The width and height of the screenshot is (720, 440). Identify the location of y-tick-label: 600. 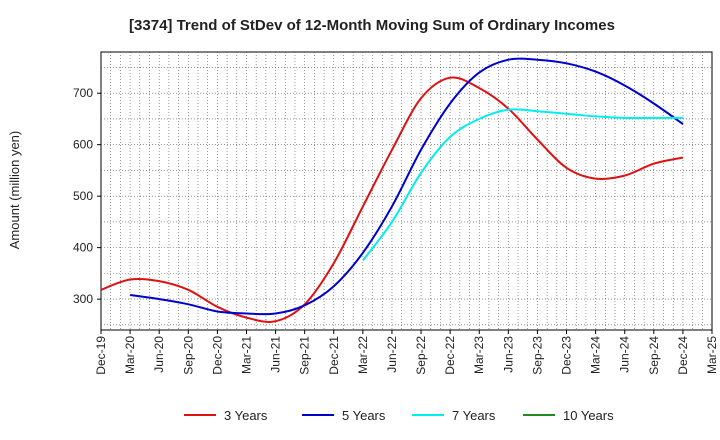
(83, 145).